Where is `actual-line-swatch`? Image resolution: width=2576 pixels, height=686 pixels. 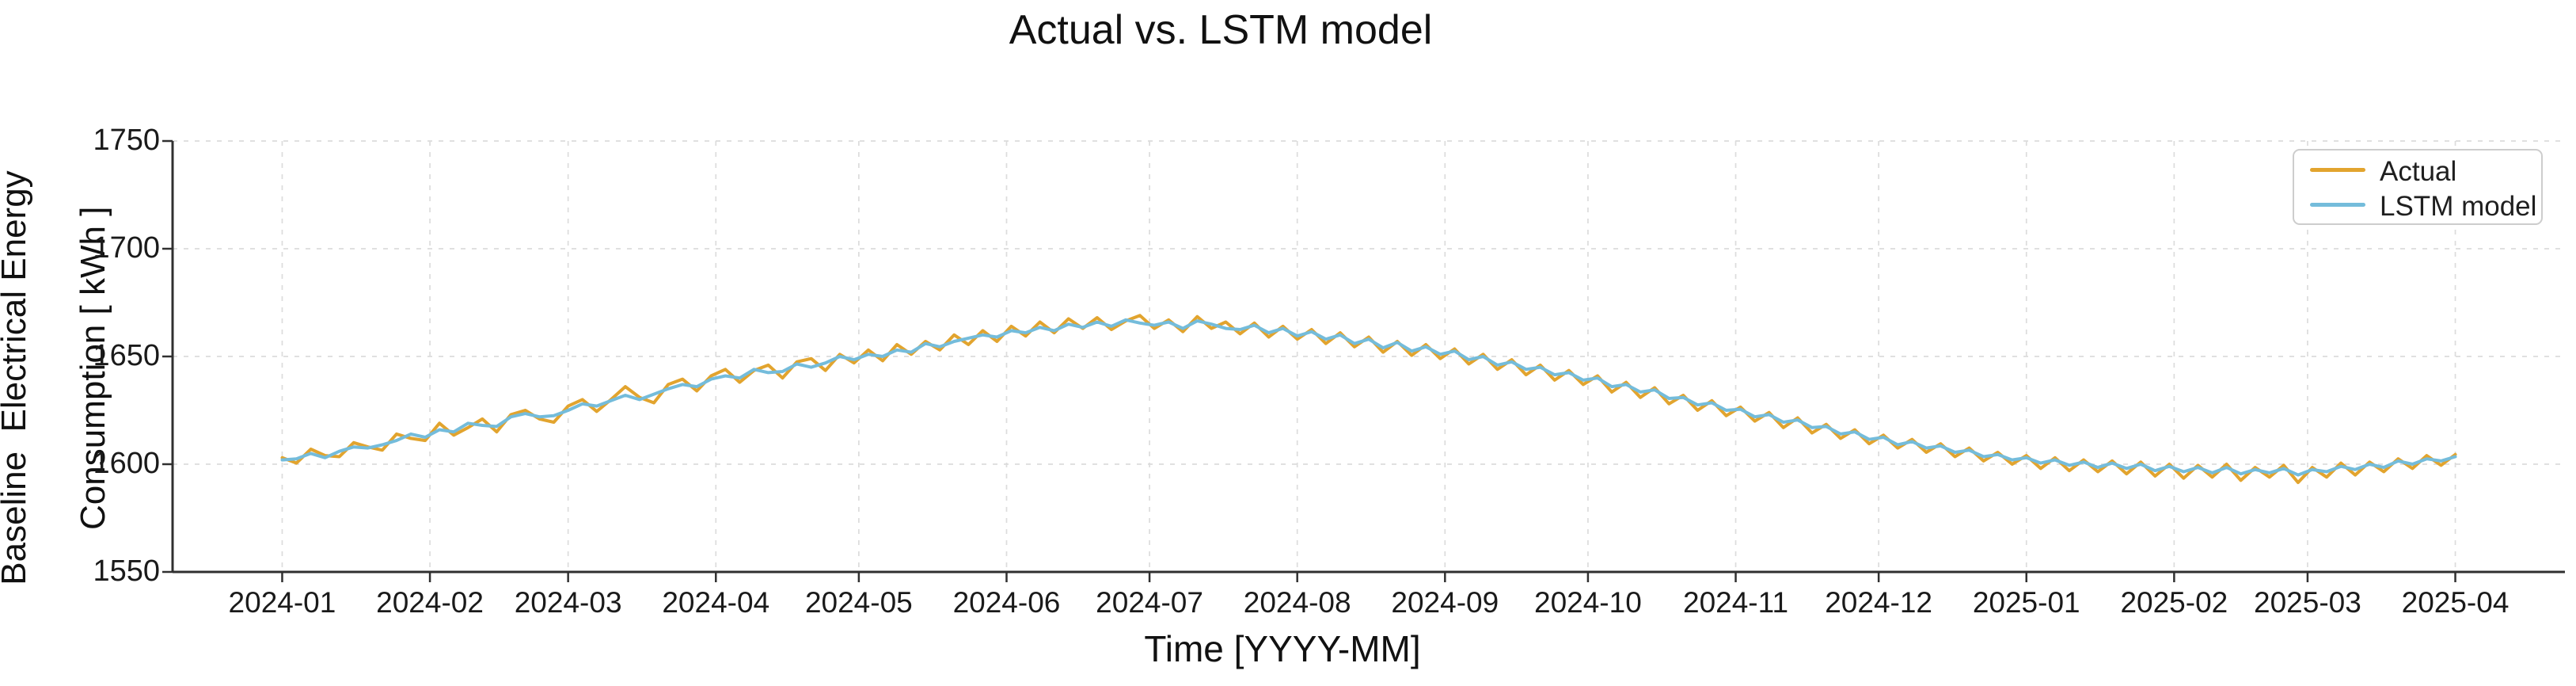
actual-line-swatch is located at coordinates (2337, 170).